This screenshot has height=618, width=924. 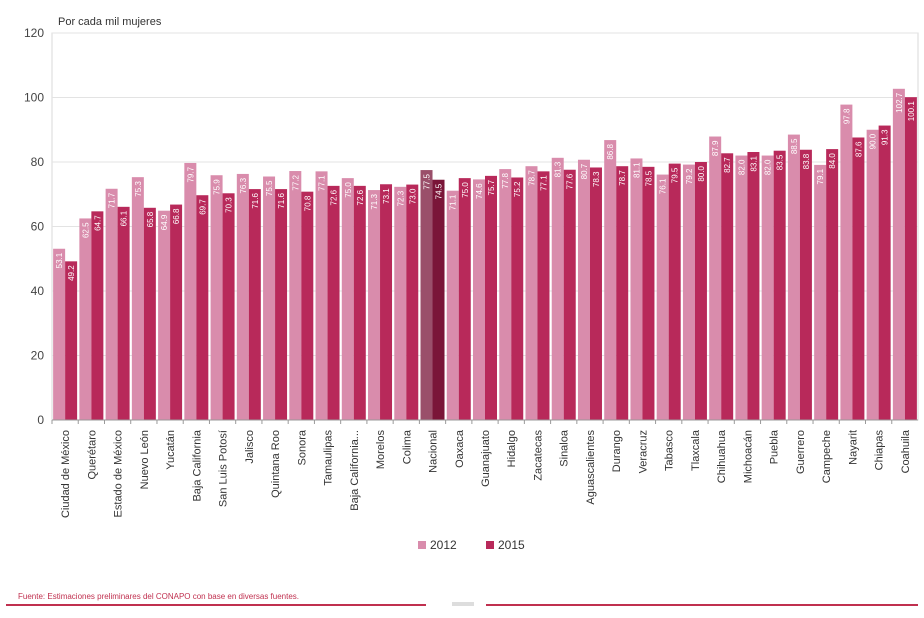 I want to click on x-tick-label: Colima, so click(x=407, y=446).